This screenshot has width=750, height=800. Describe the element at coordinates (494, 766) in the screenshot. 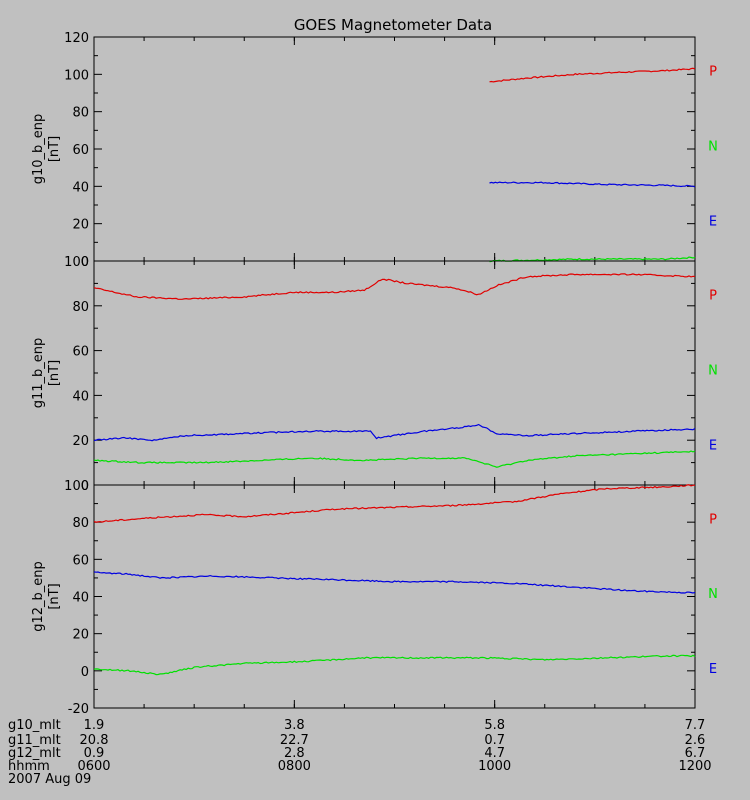

I see `x-row-value: 1000` at that location.